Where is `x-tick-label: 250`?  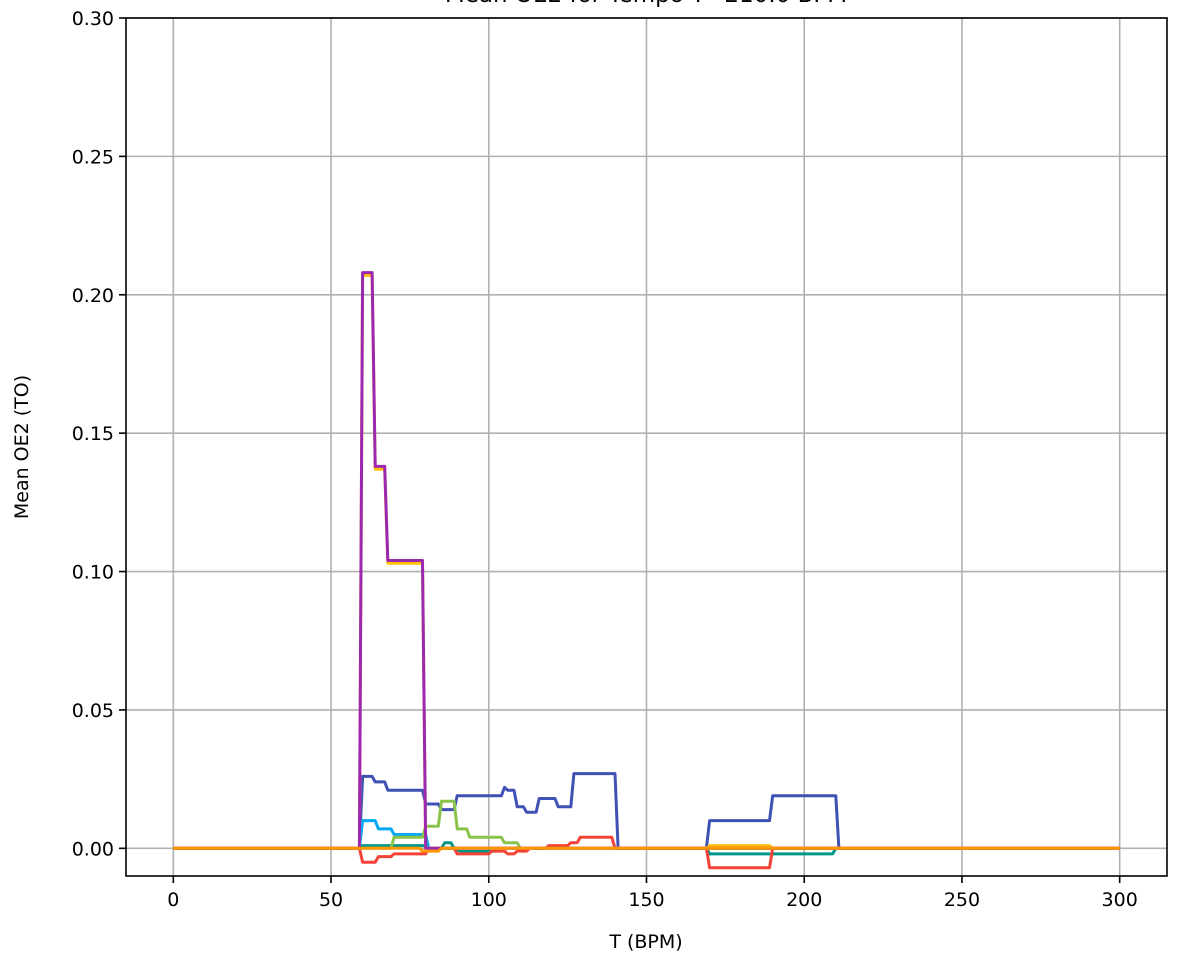
x-tick-label: 250 is located at coordinates (962, 900).